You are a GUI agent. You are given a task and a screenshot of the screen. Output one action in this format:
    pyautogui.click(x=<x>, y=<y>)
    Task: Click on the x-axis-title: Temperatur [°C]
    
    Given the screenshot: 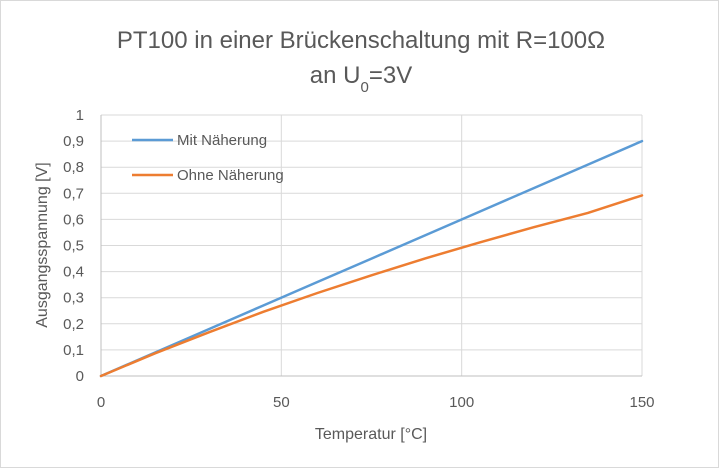 What is the action you would take?
    pyautogui.click(x=371, y=434)
    